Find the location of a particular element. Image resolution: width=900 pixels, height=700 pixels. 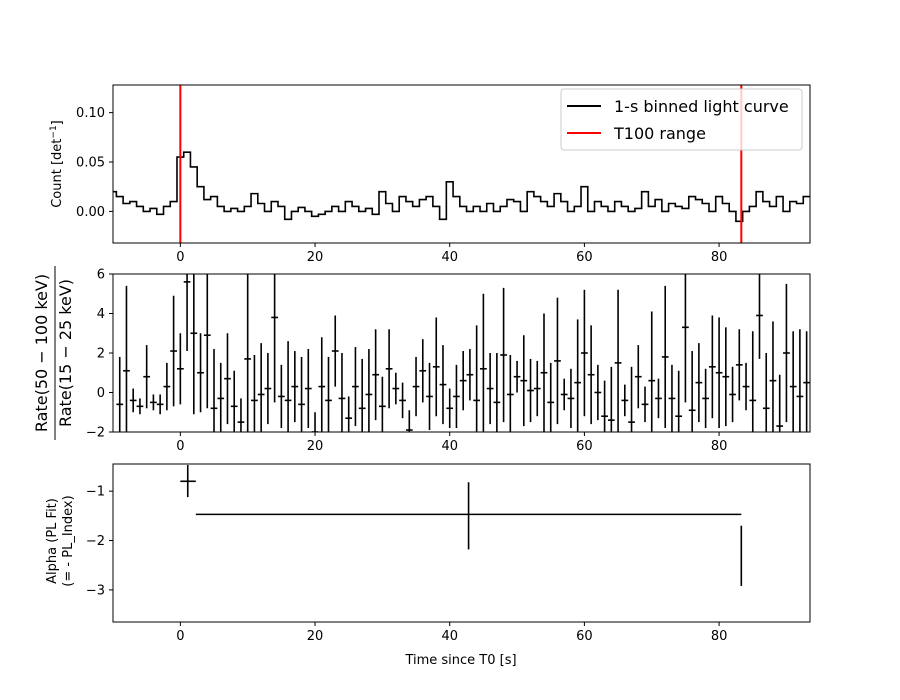

alpha-ytick-label: −3 is located at coordinates (95, 590).